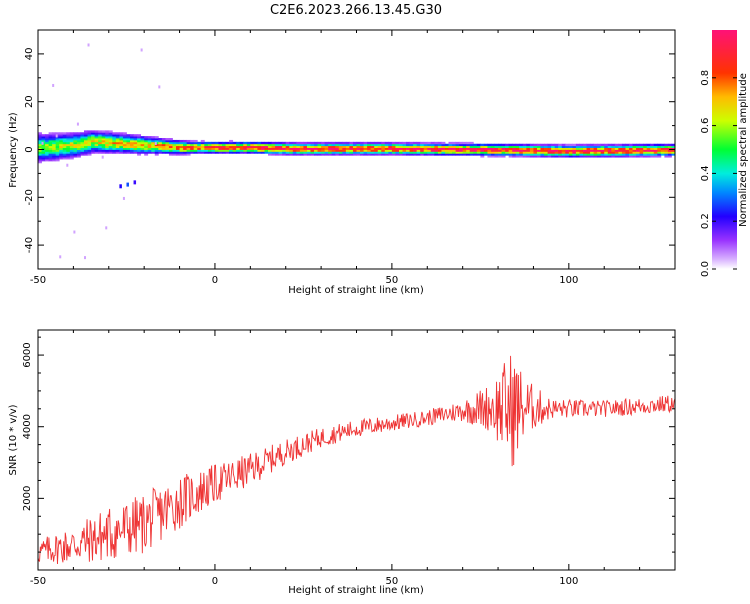 The height and width of the screenshot is (604, 750). I want to click on spectrogram-noise-cell, so click(60, 257).